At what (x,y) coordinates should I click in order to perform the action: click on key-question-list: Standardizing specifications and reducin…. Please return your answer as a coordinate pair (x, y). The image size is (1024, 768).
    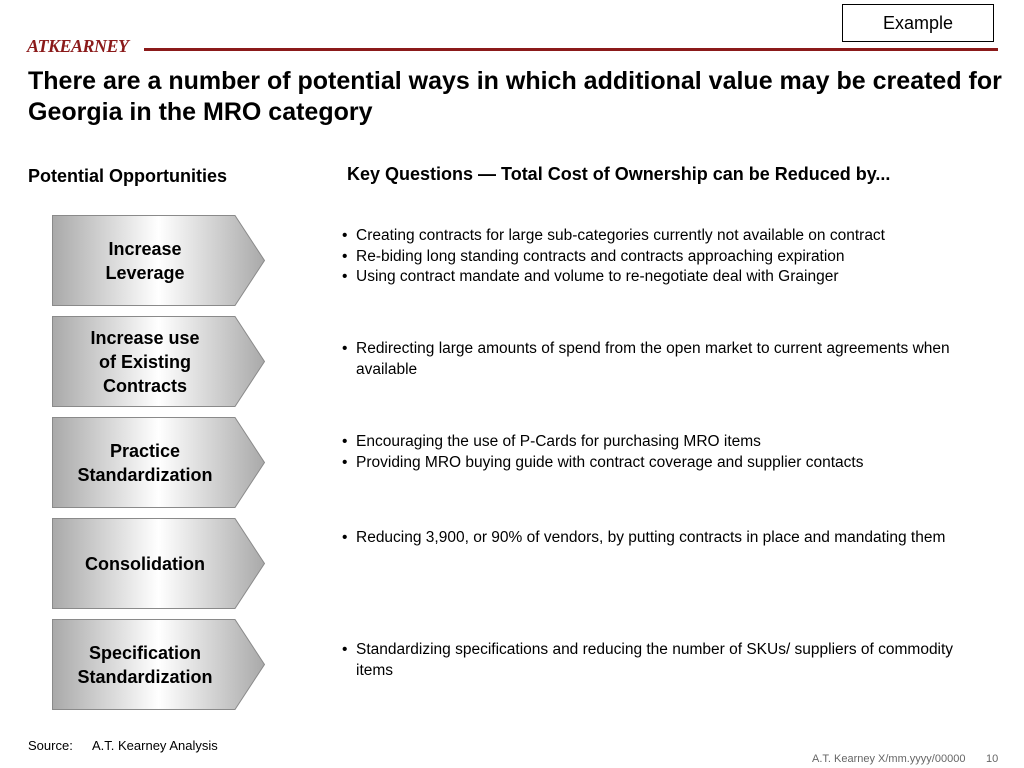
    Looking at the image, I should click on (661, 660).